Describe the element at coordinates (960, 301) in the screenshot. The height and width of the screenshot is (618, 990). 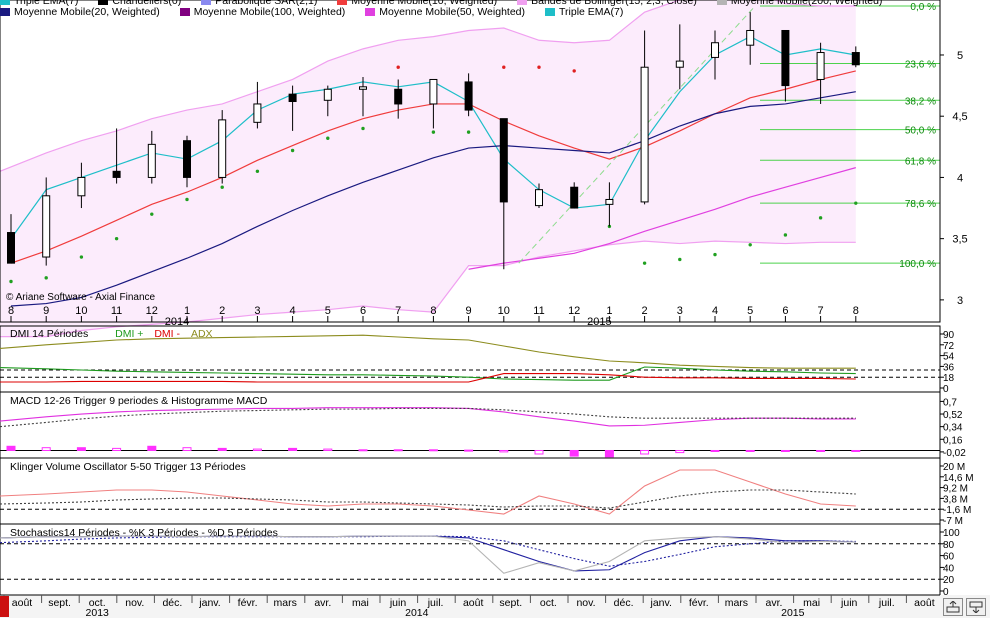
I see `main-ytick-label-0: 3` at that location.